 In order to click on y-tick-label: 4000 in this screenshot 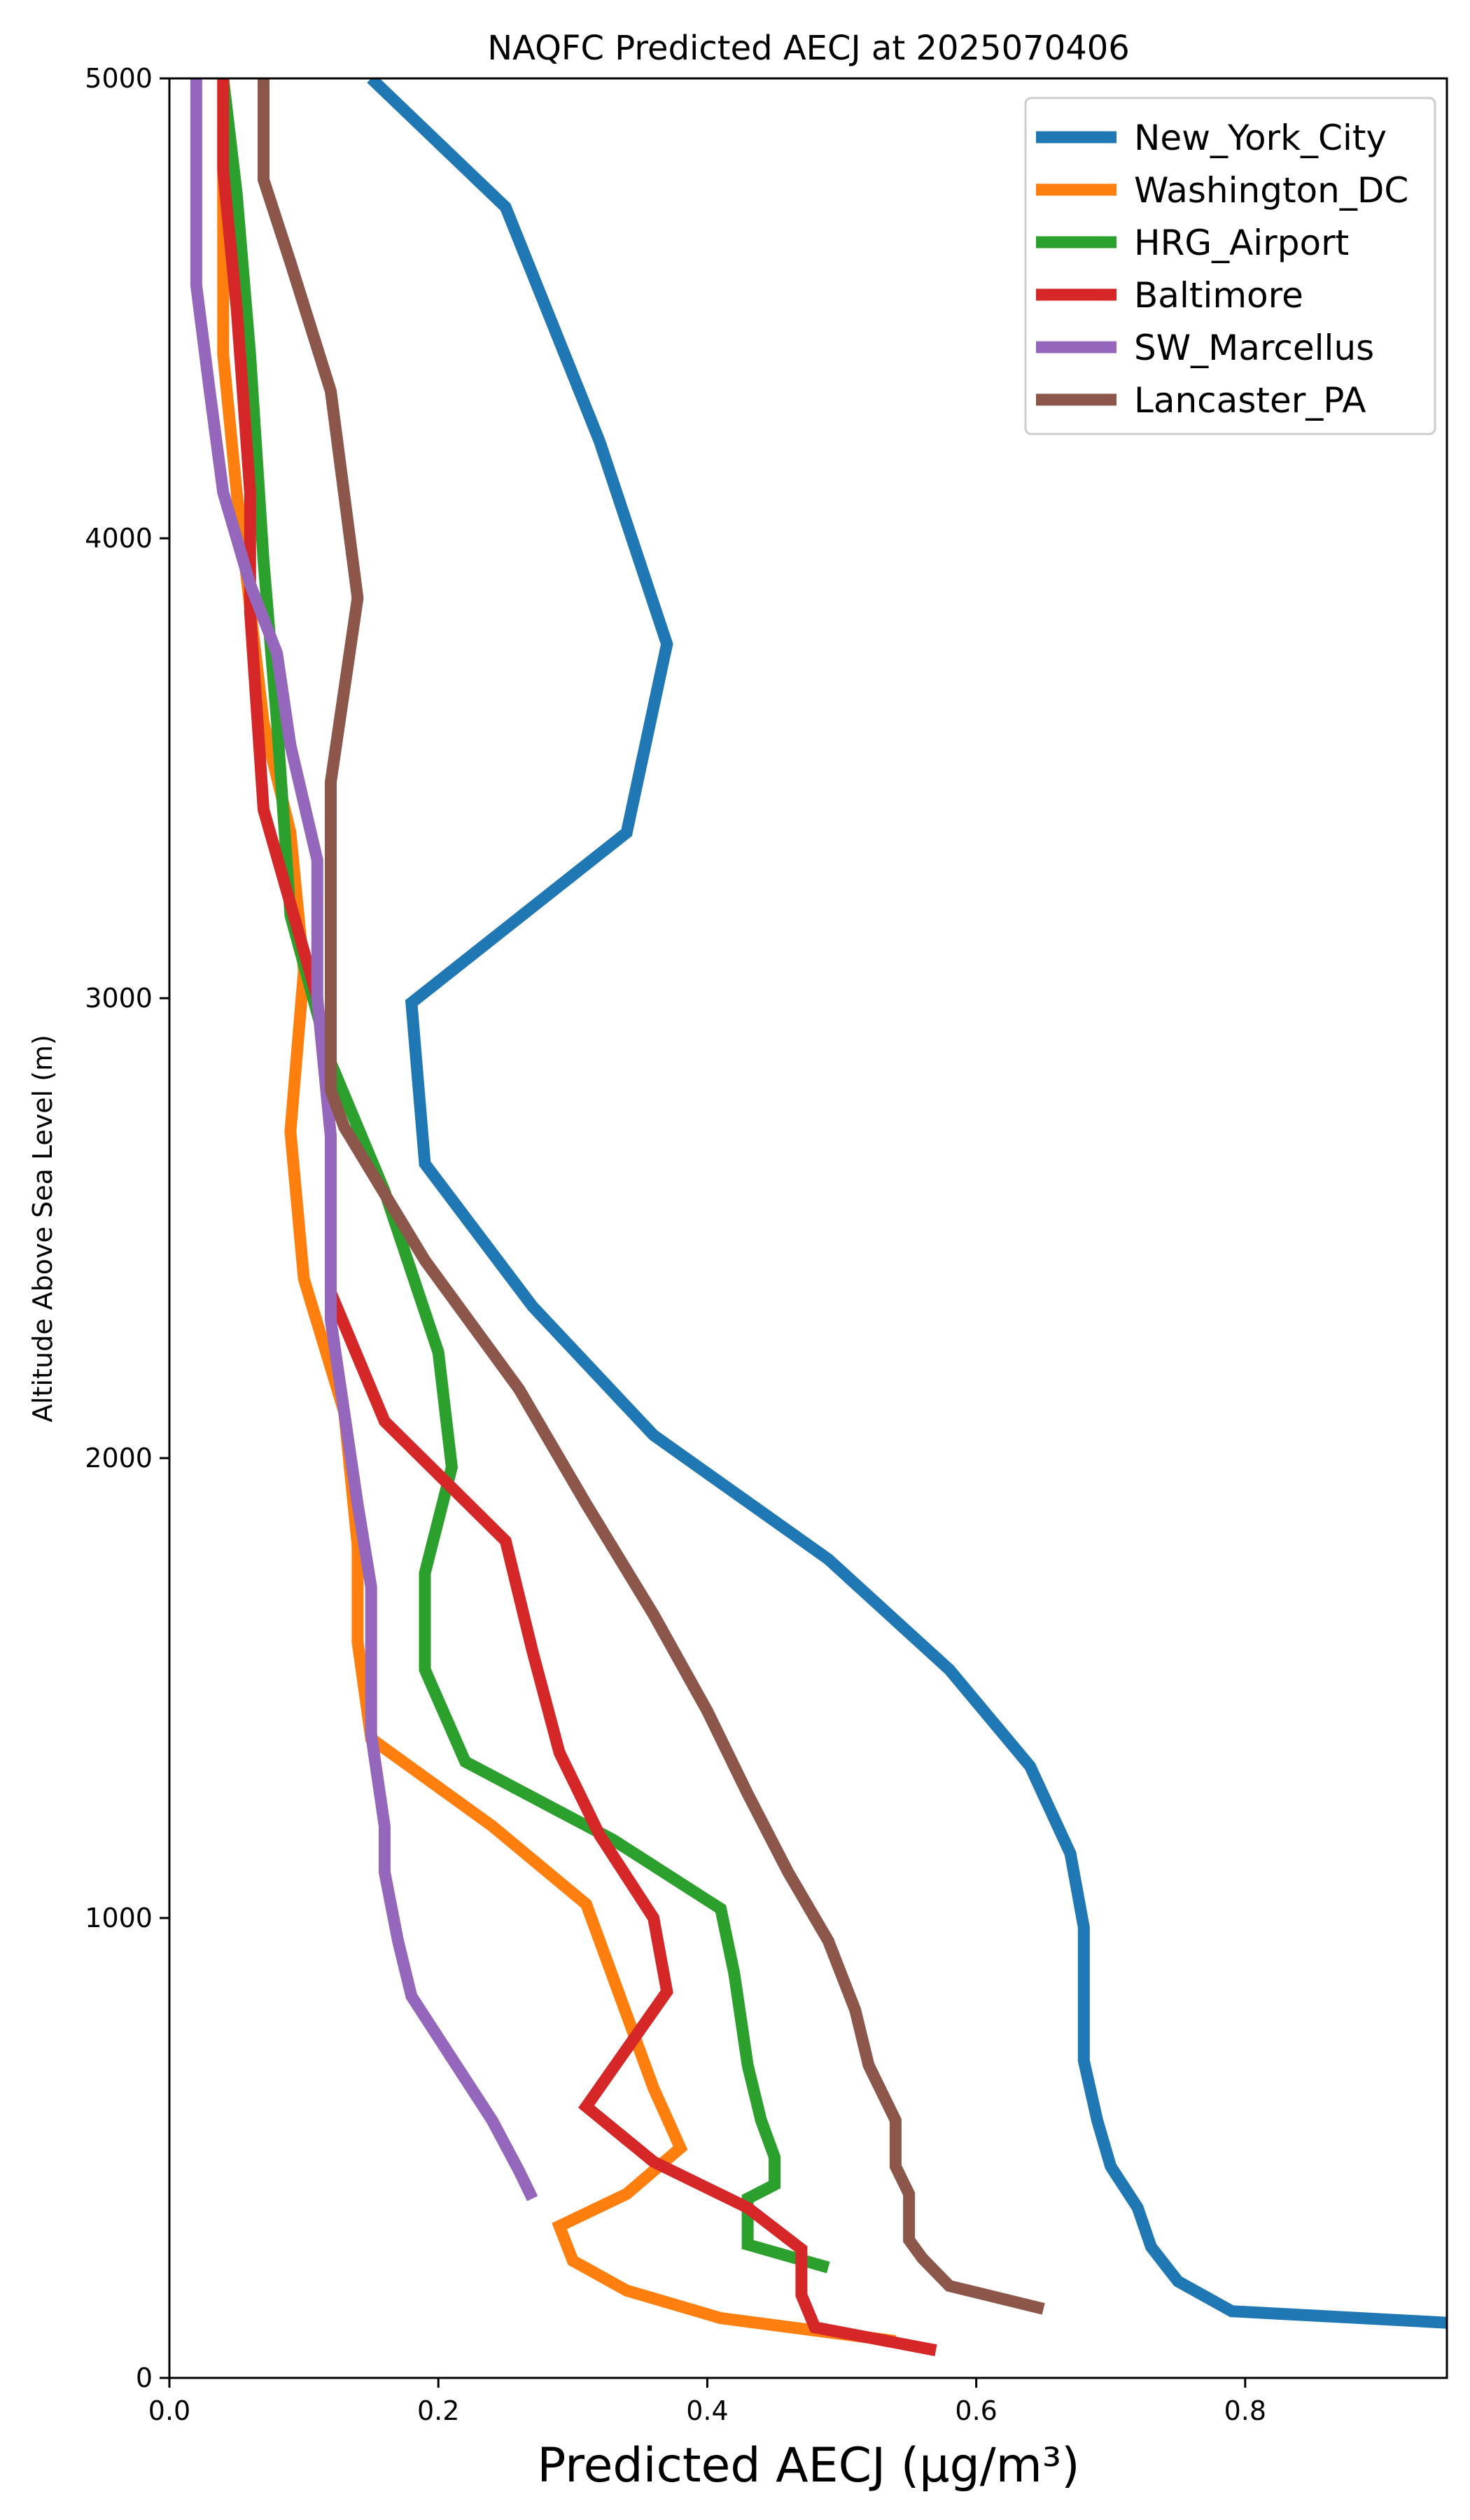, I will do `click(119, 538)`.